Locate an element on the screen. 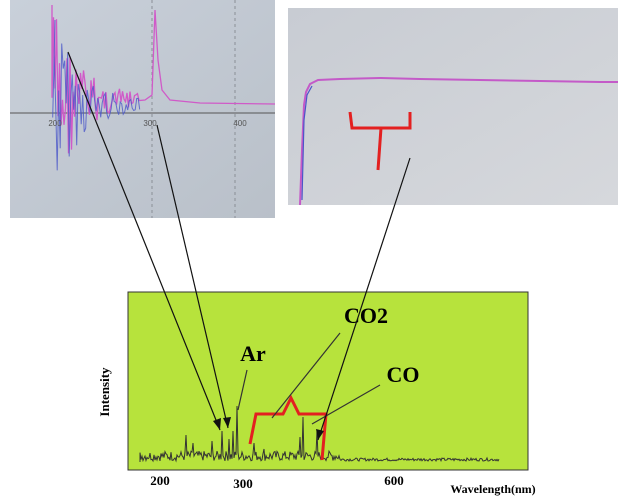 This screenshot has width=626, height=502. x-axis-label: Wavelength(nm) is located at coordinates (492, 489).